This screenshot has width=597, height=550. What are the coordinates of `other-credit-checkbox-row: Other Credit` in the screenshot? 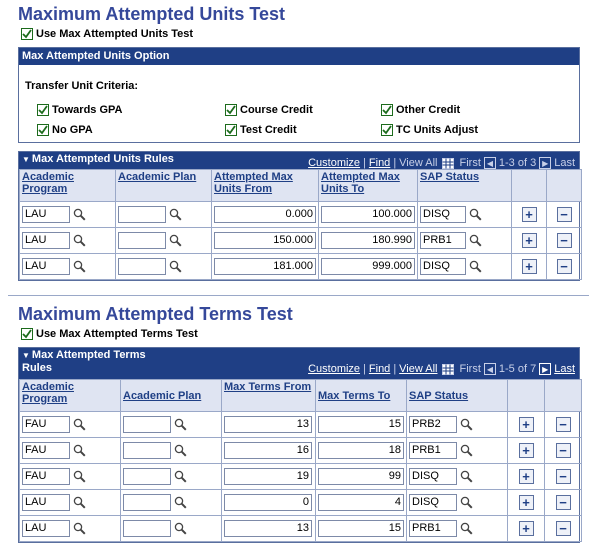 It's located at (420, 110).